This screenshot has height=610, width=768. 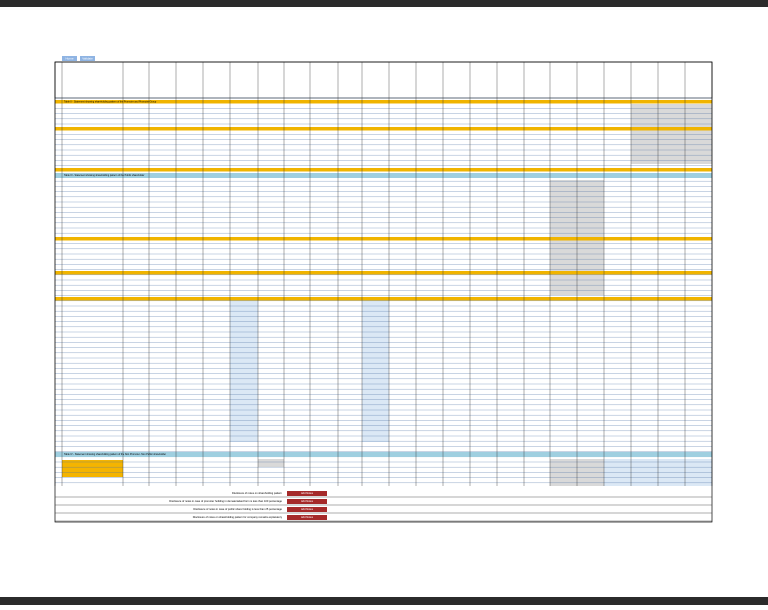 I want to click on button-label: Validate, so click(x=87, y=58).